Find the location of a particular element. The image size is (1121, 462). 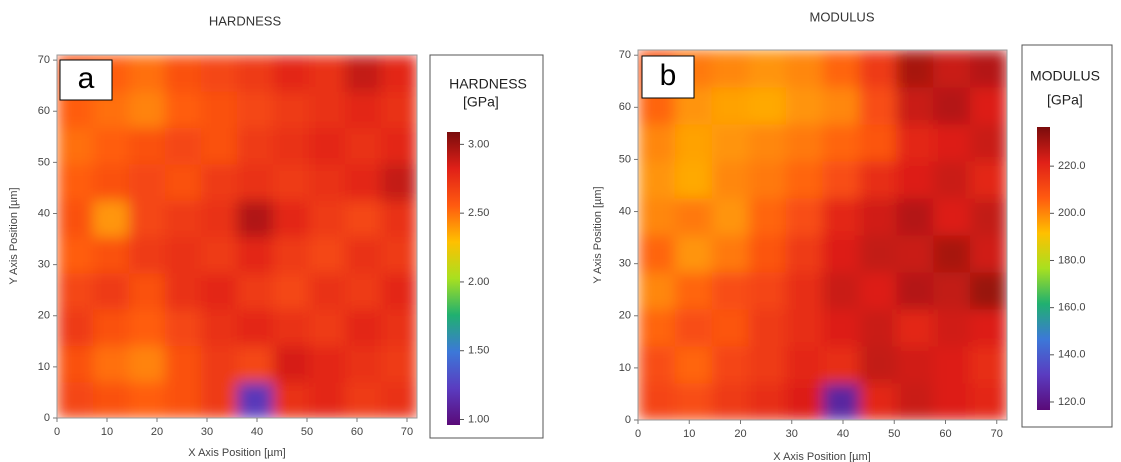

colorbar-title: HARDNESS is located at coordinates (488, 84).